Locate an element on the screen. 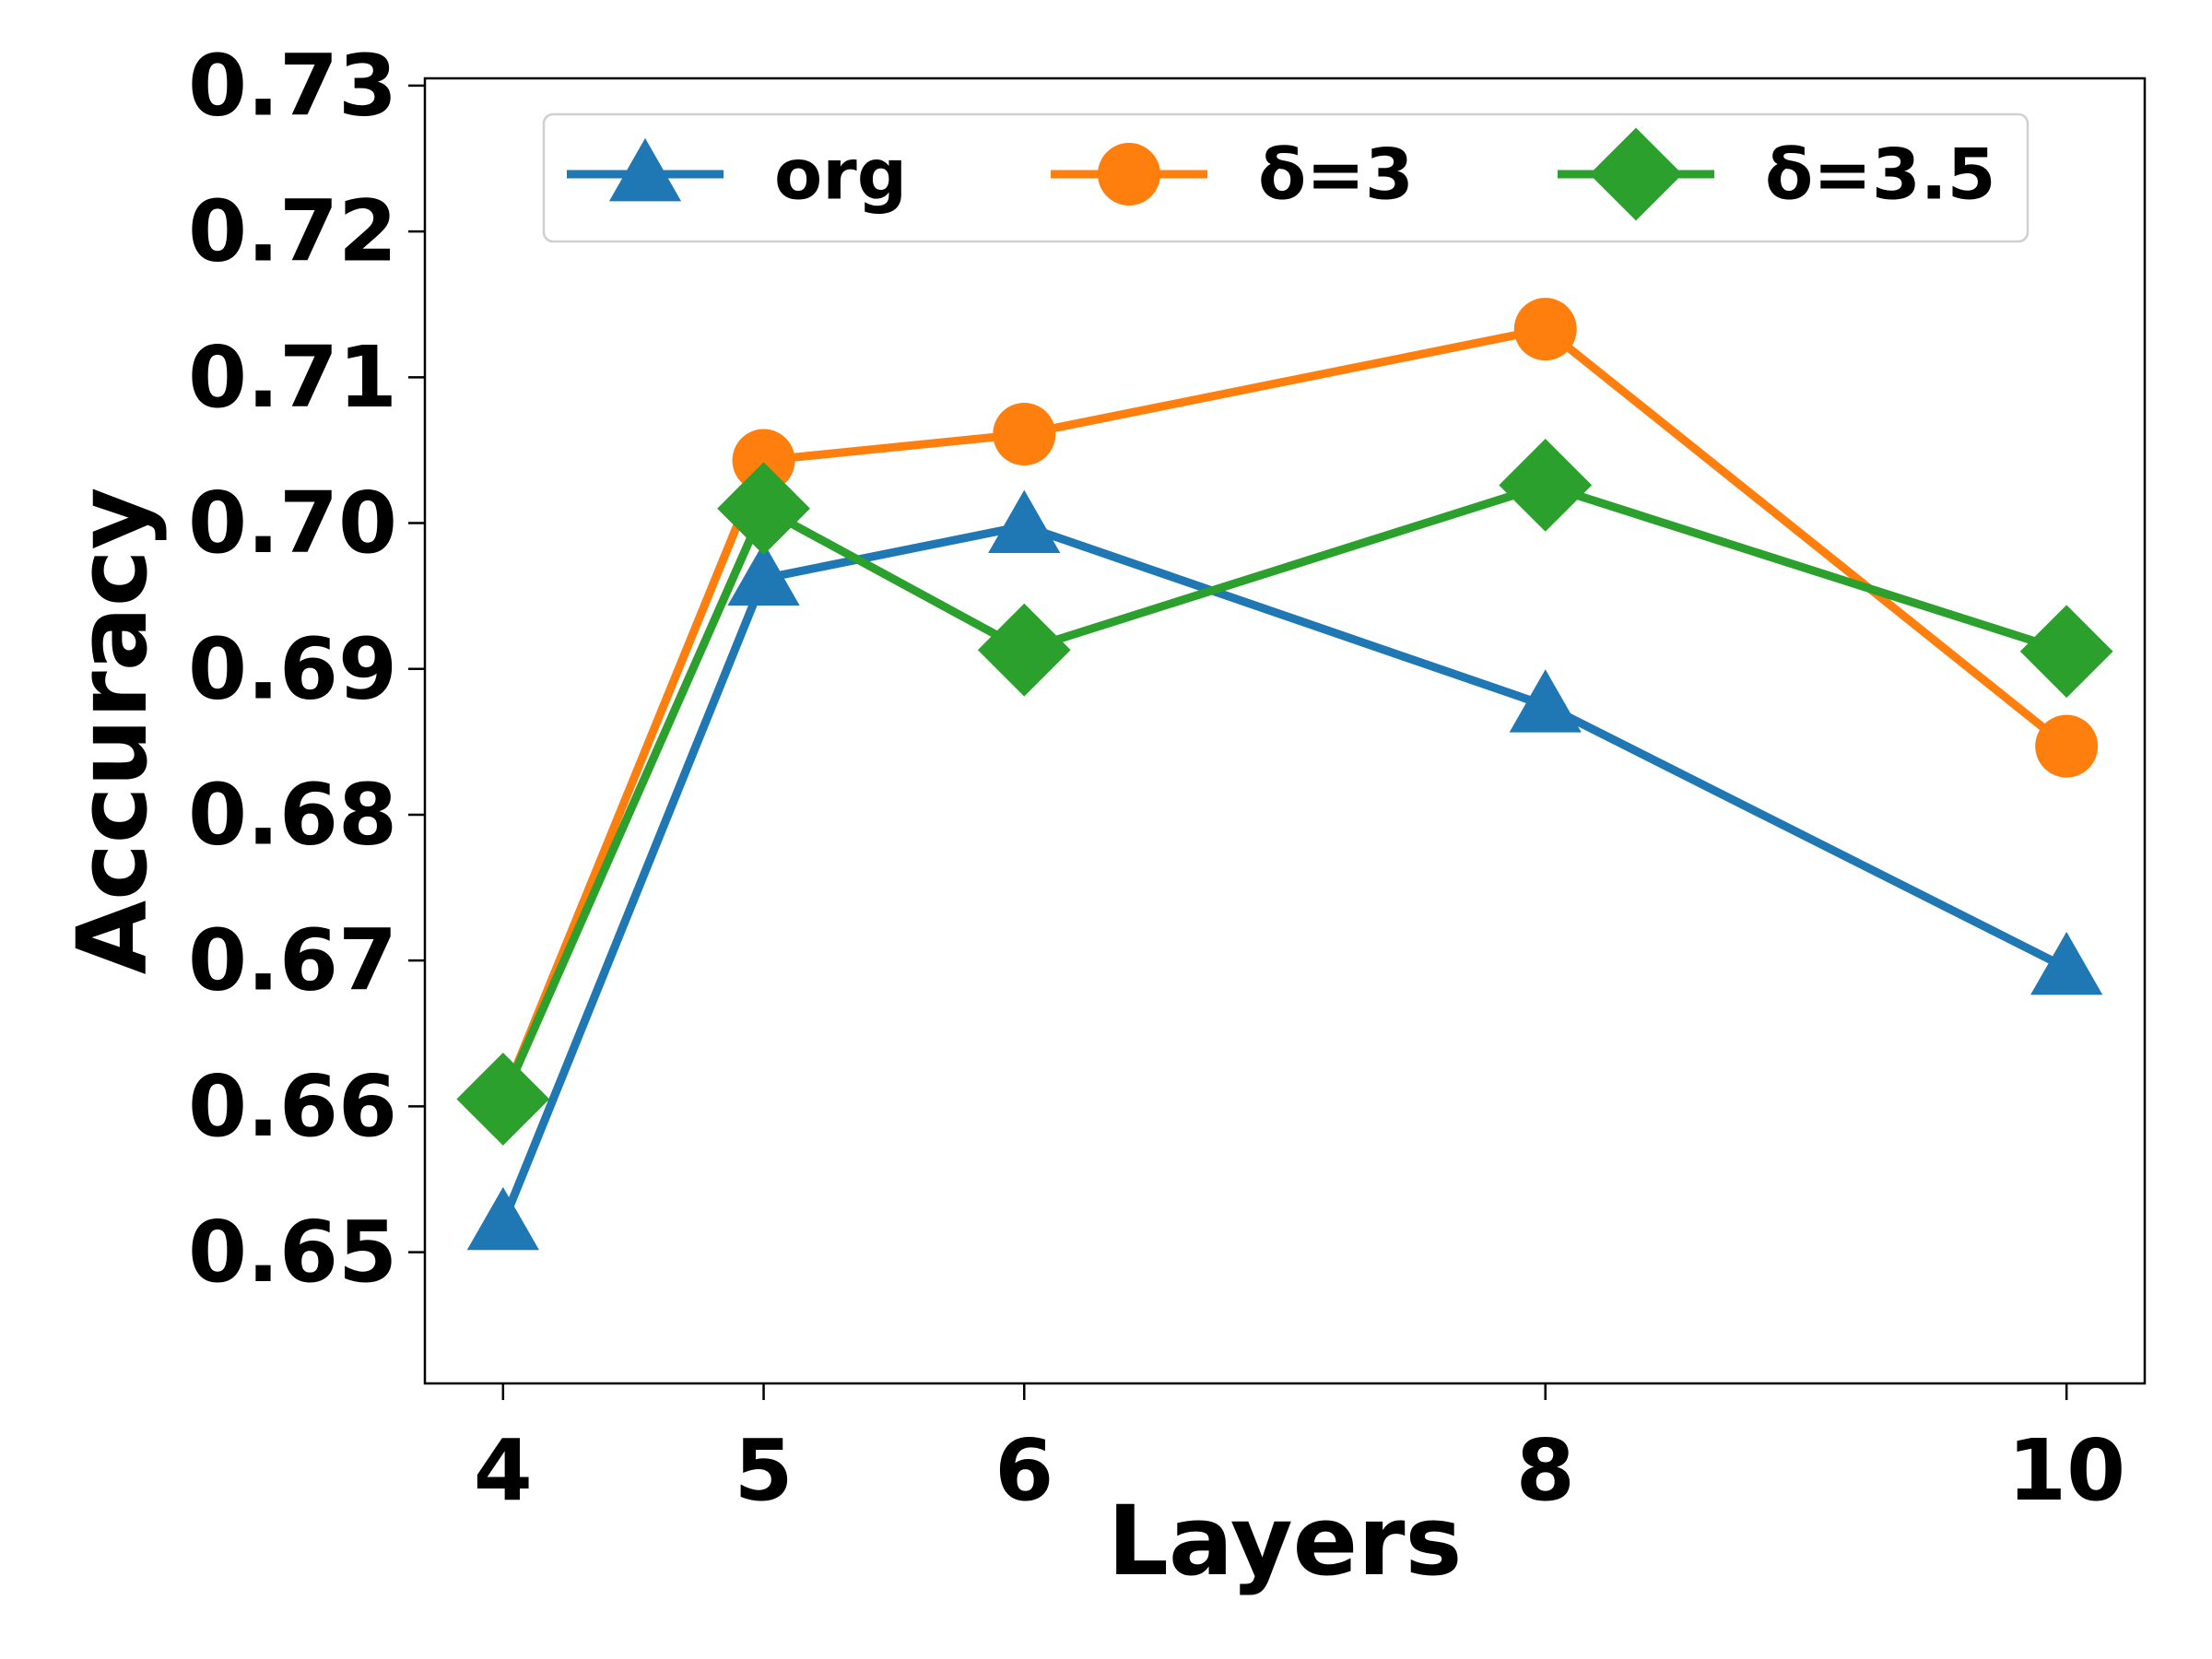  x-tick-label: 10 is located at coordinates (2066, 1470).